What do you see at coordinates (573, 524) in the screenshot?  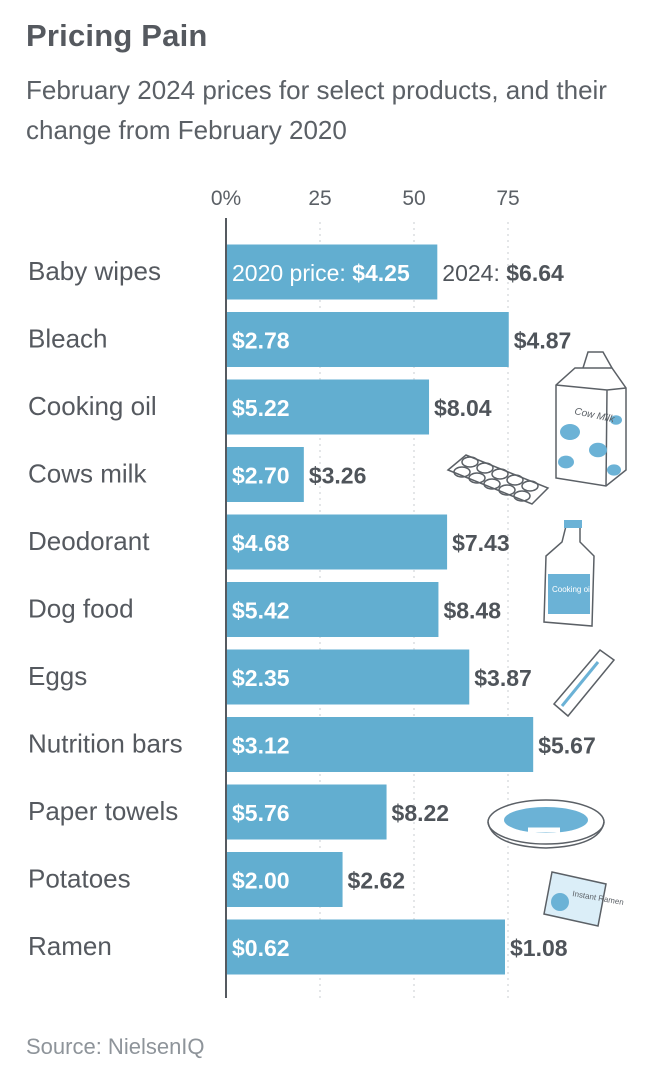 I see `bottle-cap` at bounding box center [573, 524].